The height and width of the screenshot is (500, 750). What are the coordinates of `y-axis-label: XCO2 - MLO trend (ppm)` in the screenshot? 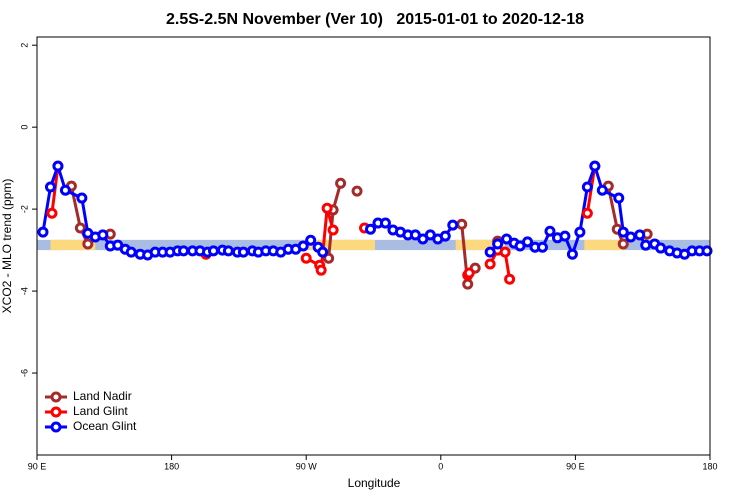 It's located at (7, 246).